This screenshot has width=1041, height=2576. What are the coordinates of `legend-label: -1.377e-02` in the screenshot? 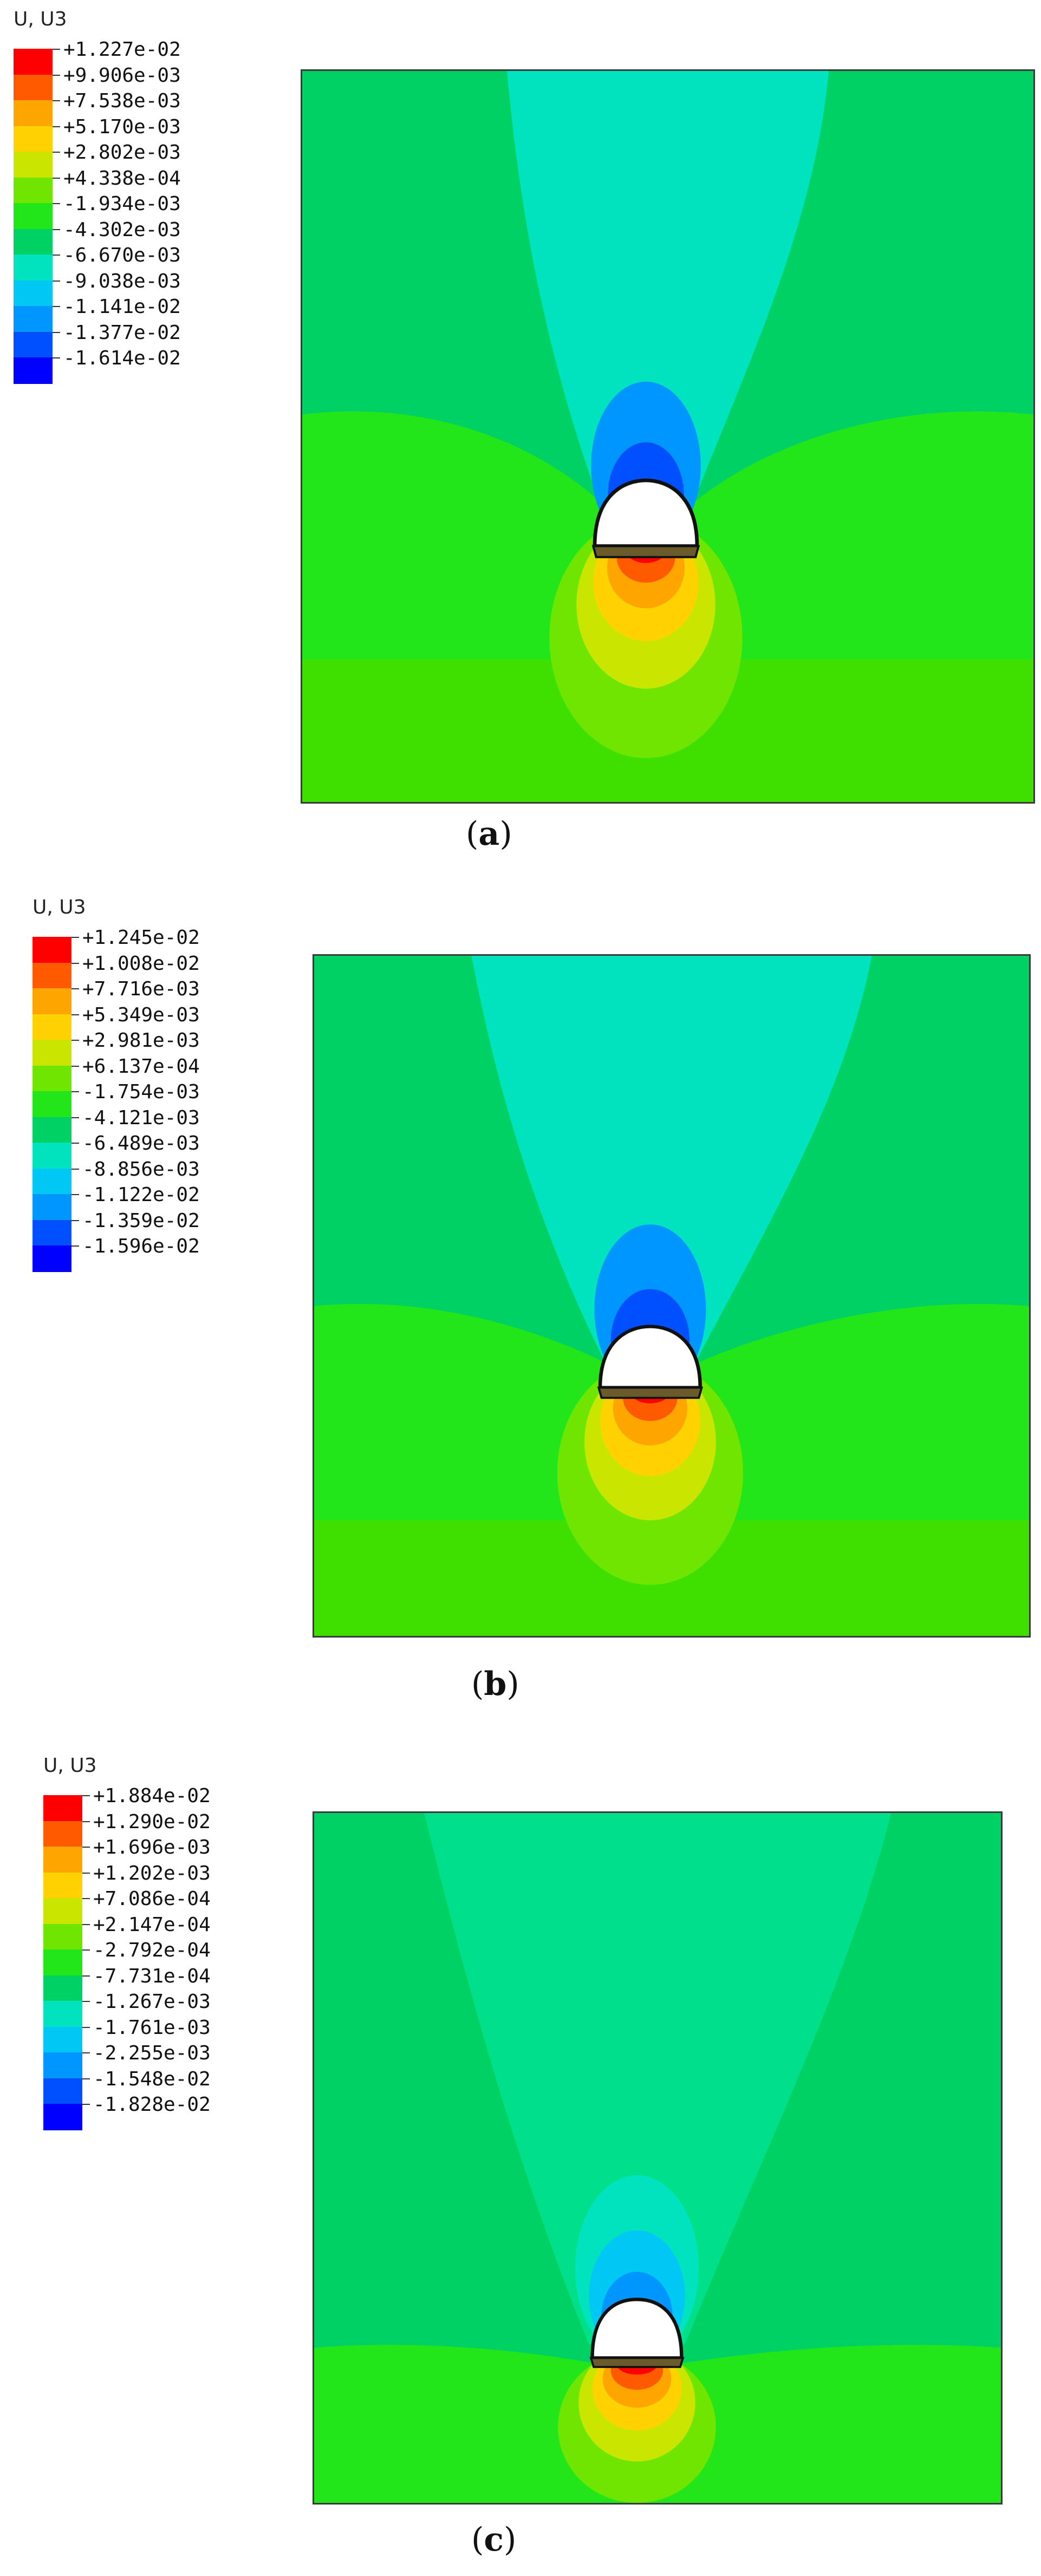 It's located at (122, 332).